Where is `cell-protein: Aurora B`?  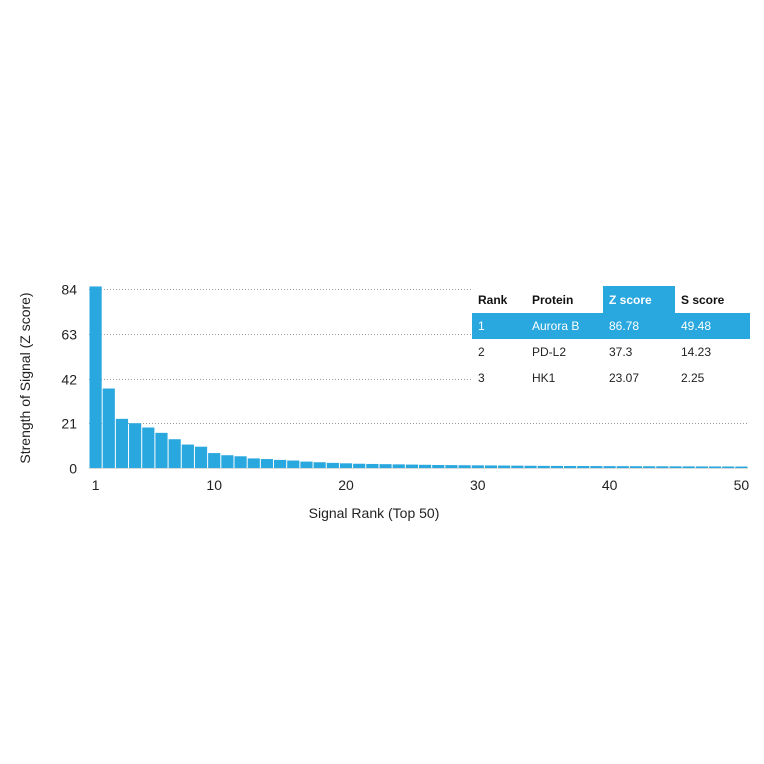
cell-protein: Aurora B is located at coordinates (564, 326).